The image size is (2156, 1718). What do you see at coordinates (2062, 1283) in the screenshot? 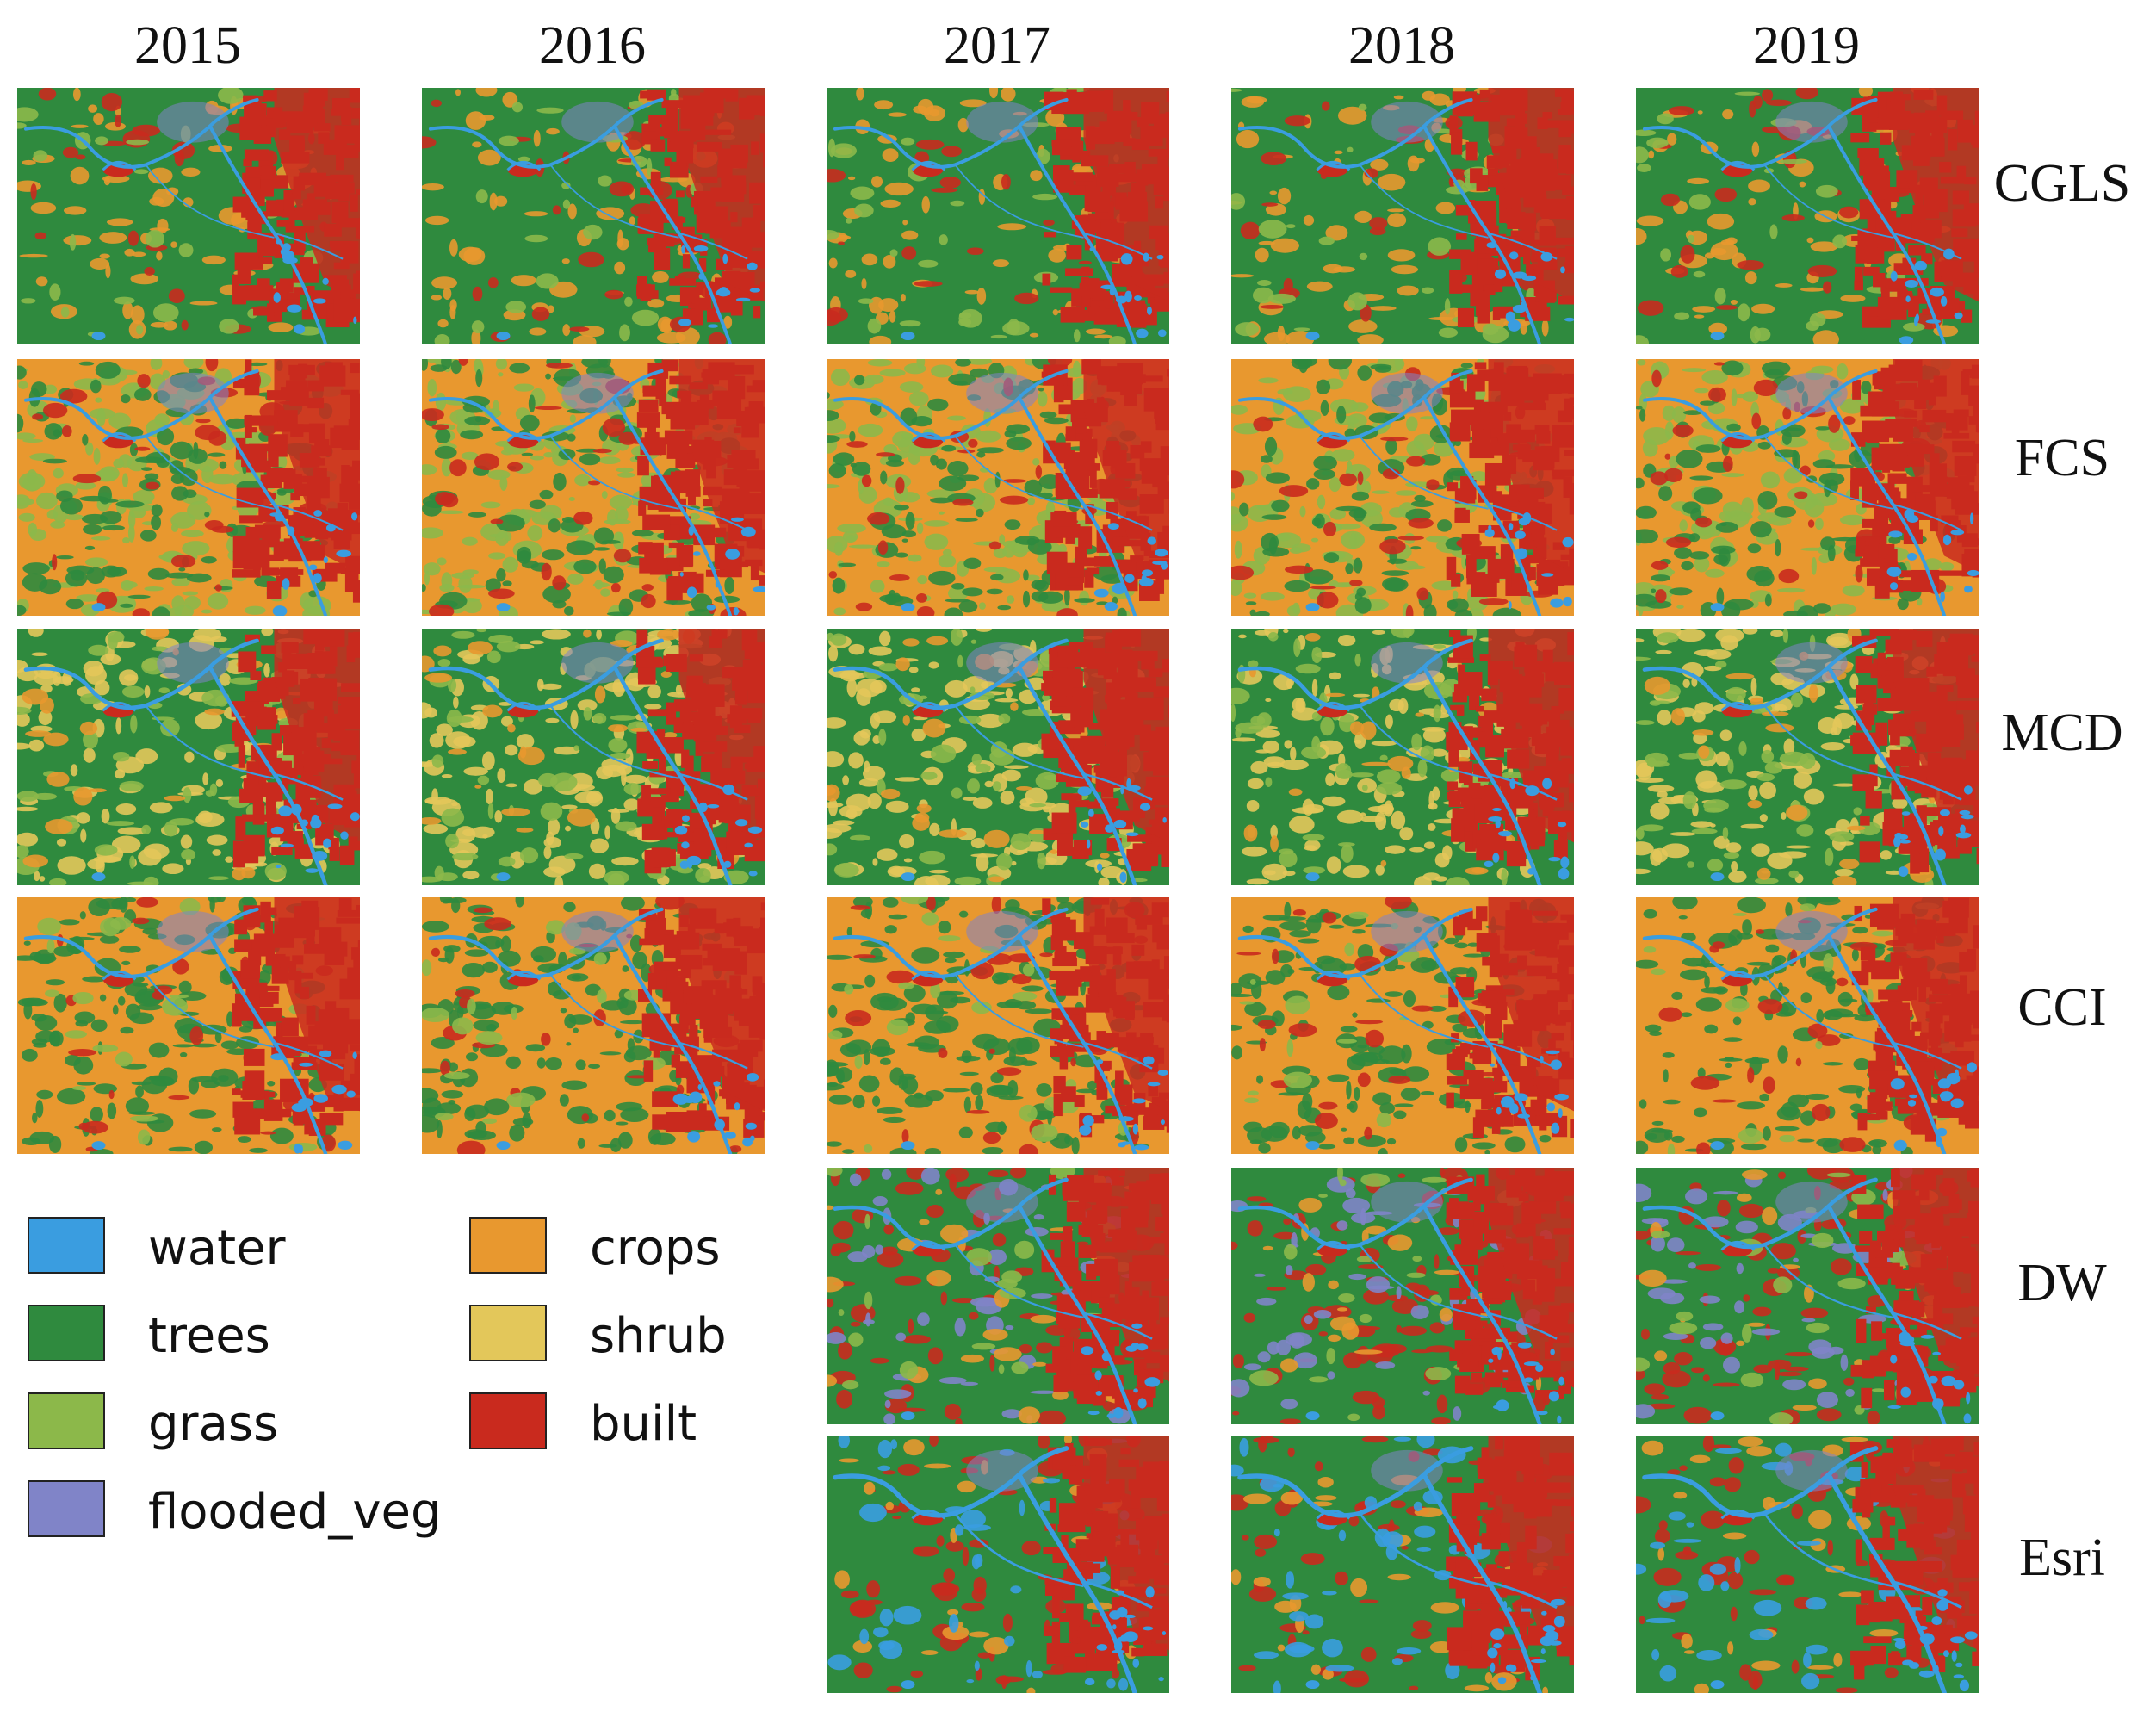
I see `product-label-dw: DW` at bounding box center [2062, 1283].